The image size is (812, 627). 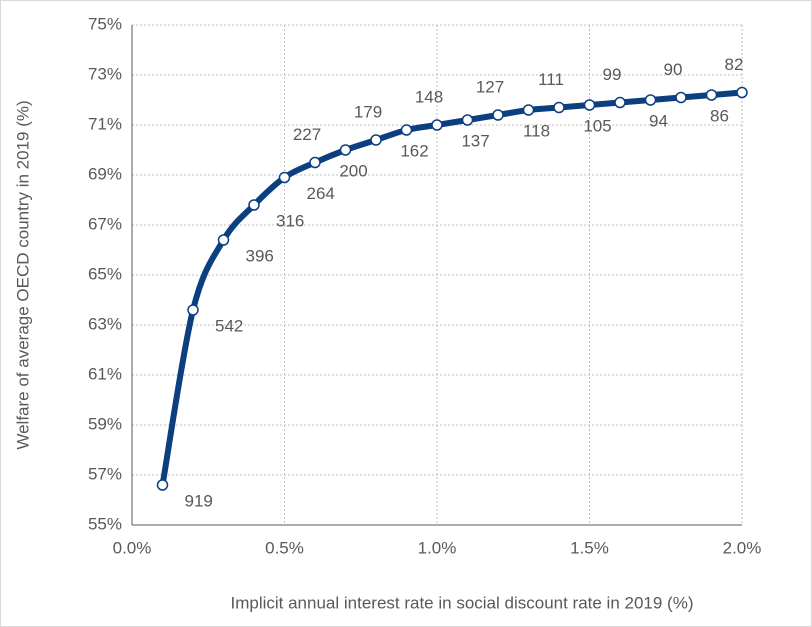 What do you see at coordinates (475, 140) in the screenshot?
I see `point-label: 137` at bounding box center [475, 140].